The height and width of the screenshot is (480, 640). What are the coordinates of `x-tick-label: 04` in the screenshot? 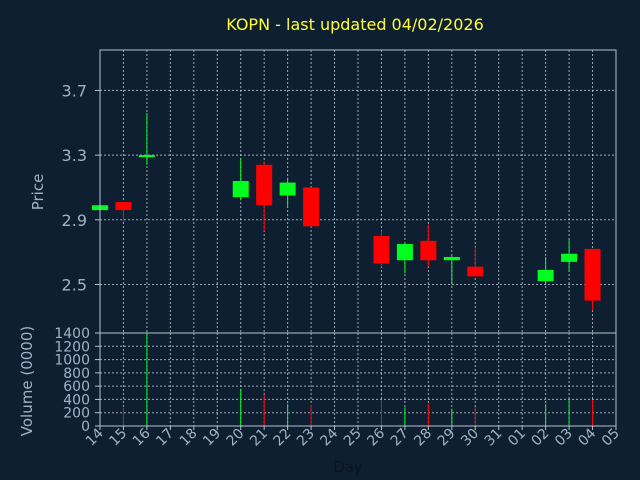 It's located at (587, 437).